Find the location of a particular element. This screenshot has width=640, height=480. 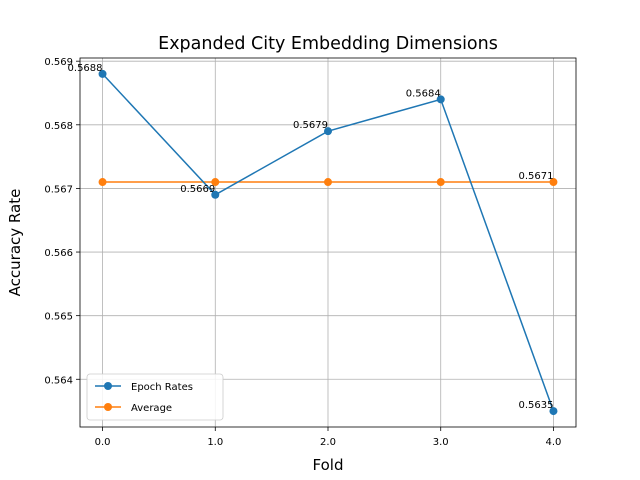

x-tick-label: 3.0 is located at coordinates (441, 442).